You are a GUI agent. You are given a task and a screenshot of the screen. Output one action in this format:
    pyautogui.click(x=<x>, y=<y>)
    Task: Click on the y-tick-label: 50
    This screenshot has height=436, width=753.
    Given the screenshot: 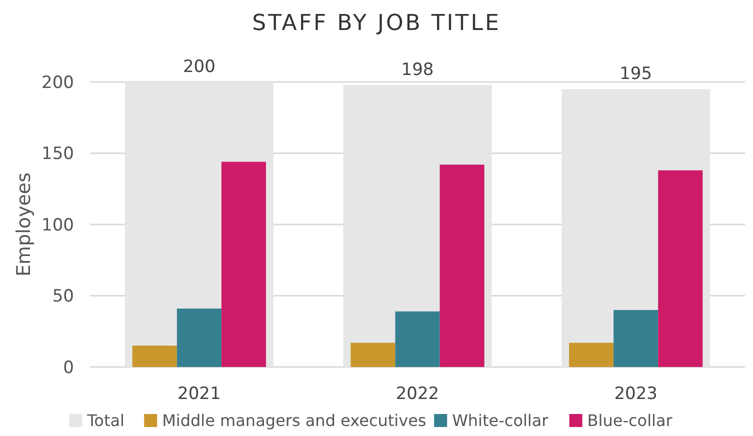 What is the action you would take?
    pyautogui.click(x=63, y=296)
    